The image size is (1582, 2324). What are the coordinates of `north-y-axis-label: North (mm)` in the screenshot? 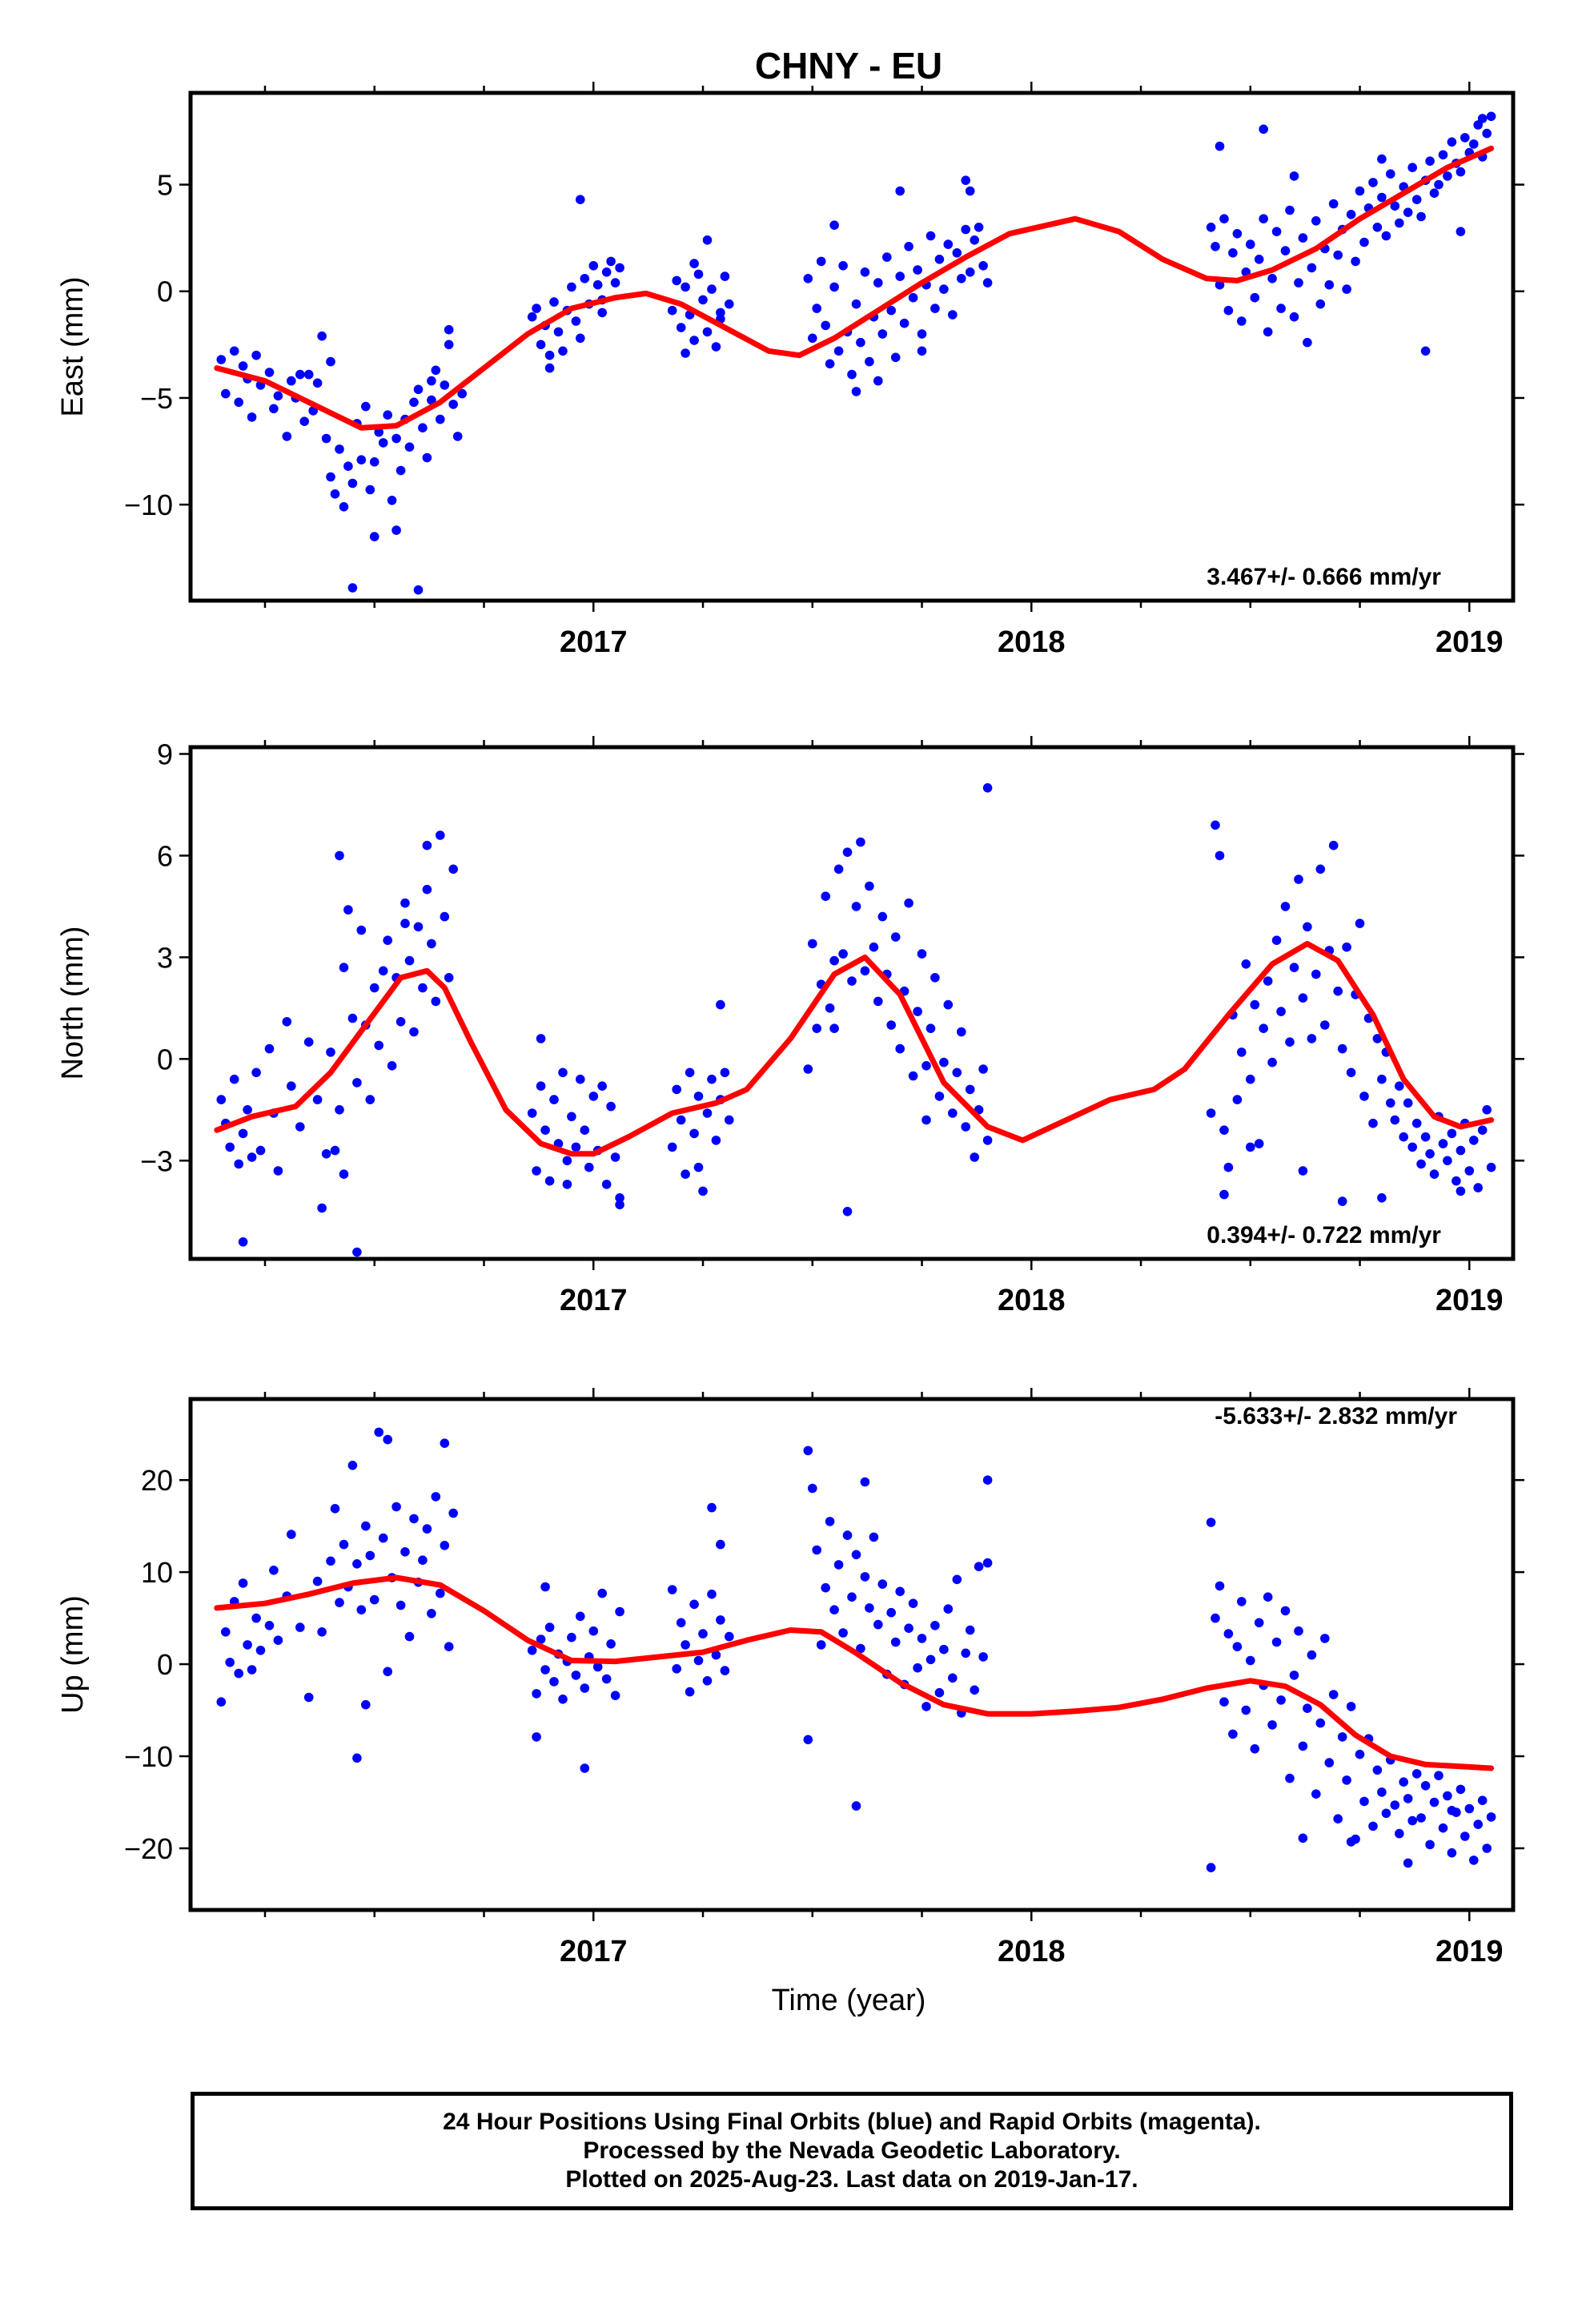 It's located at (73, 1003).